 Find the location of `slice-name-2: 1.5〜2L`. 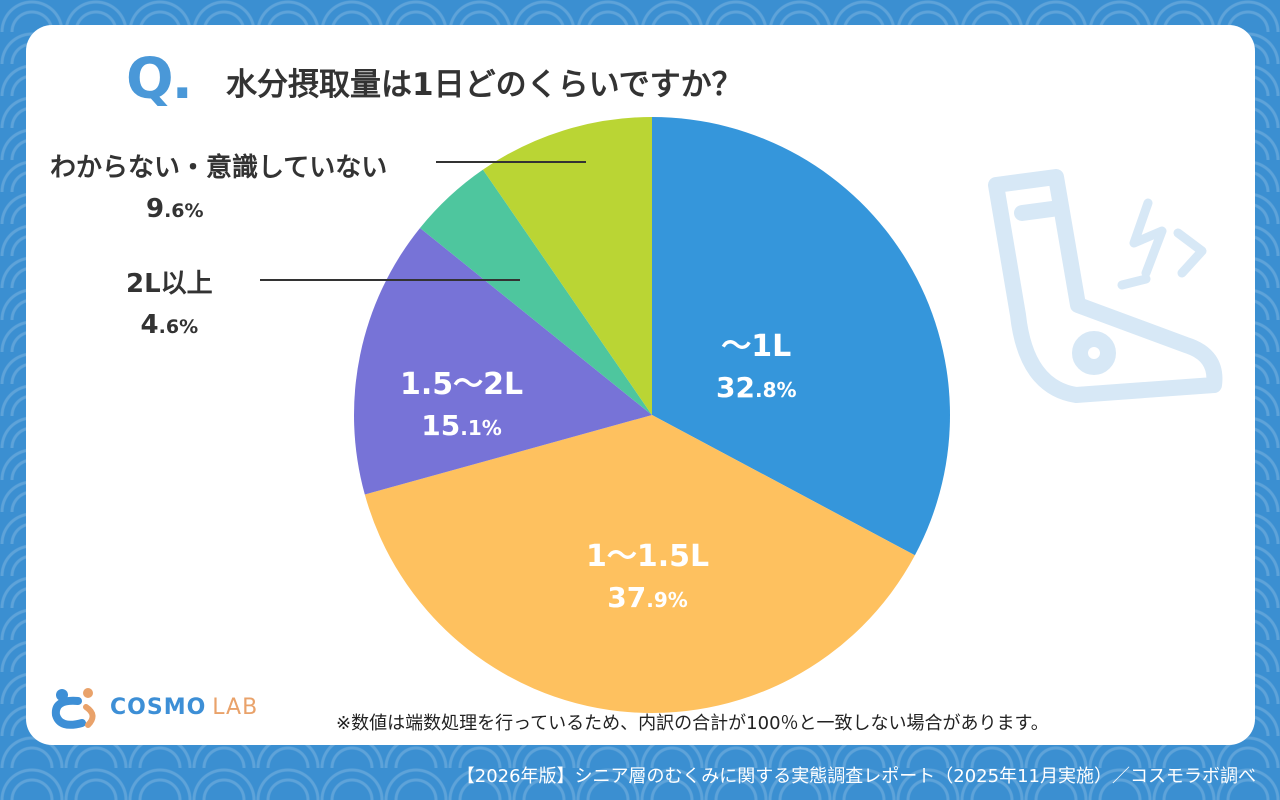

slice-name-2: 1.5〜2L is located at coordinates (462, 384).